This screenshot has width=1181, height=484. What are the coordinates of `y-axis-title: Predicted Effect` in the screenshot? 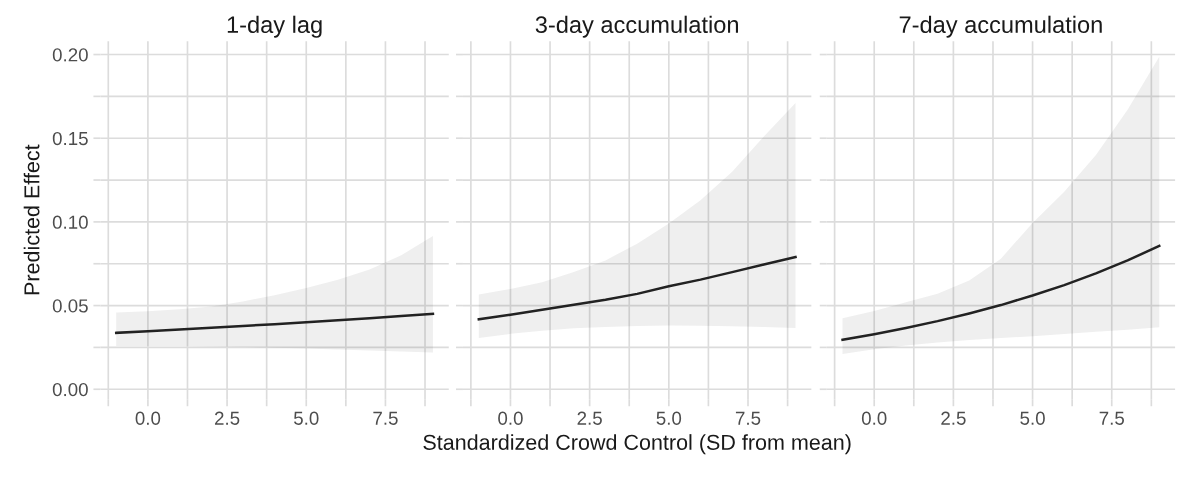 It's located at (31, 219).